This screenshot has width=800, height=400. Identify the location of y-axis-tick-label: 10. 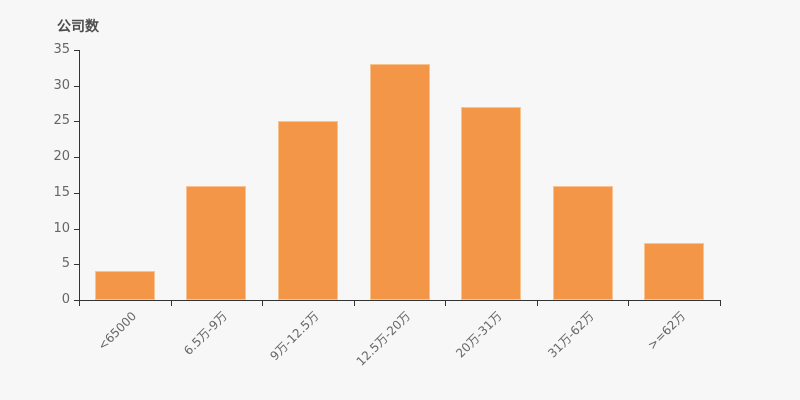
(61, 228).